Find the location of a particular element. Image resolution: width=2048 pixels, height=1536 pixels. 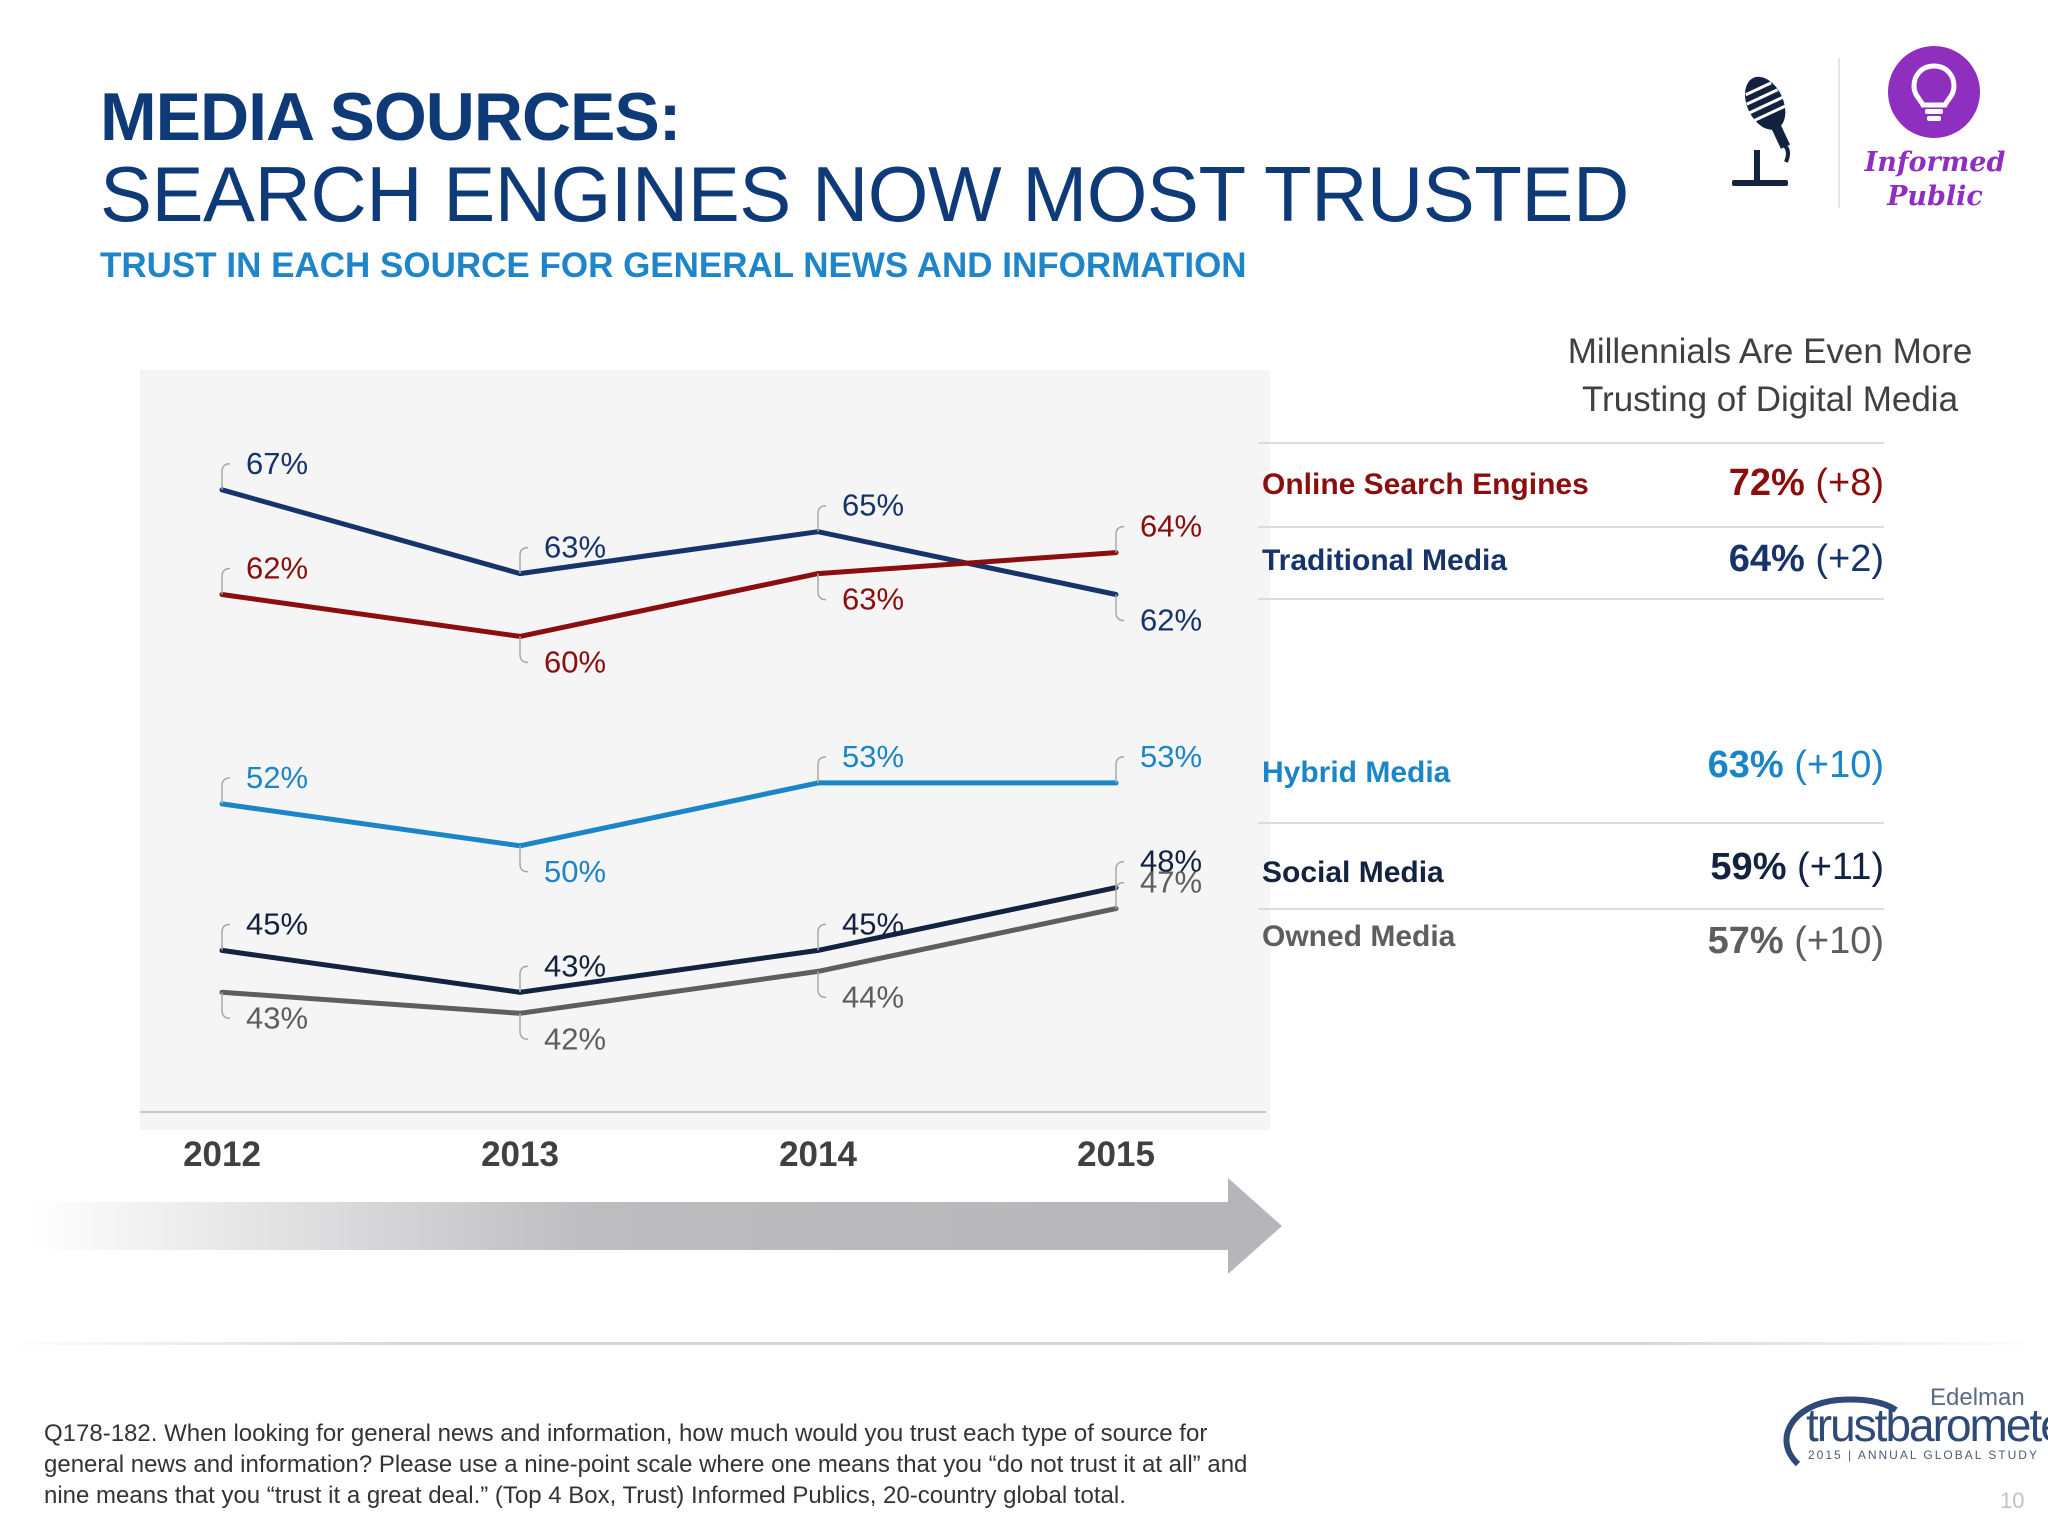

informed-public-badge: Informed Public is located at coordinates (1935, 180).